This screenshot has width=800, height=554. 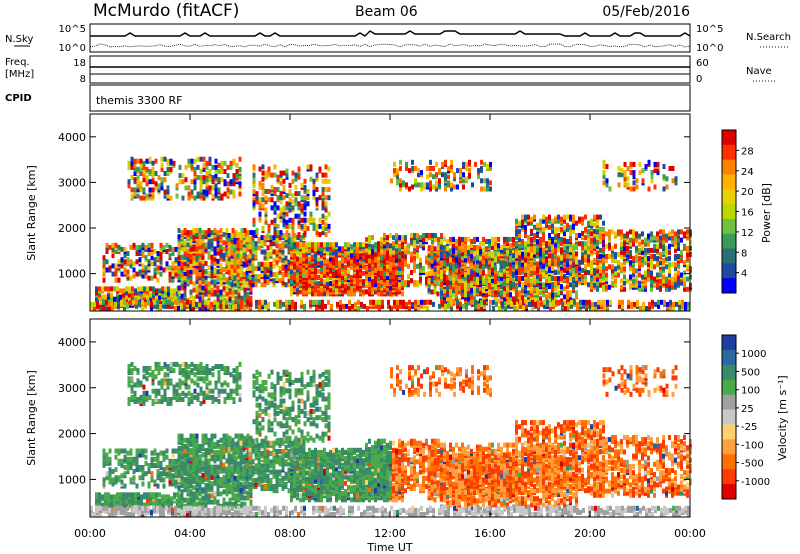 What do you see at coordinates (699, 79) in the screenshot?
I see `nave-tick-bottom: 0` at bounding box center [699, 79].